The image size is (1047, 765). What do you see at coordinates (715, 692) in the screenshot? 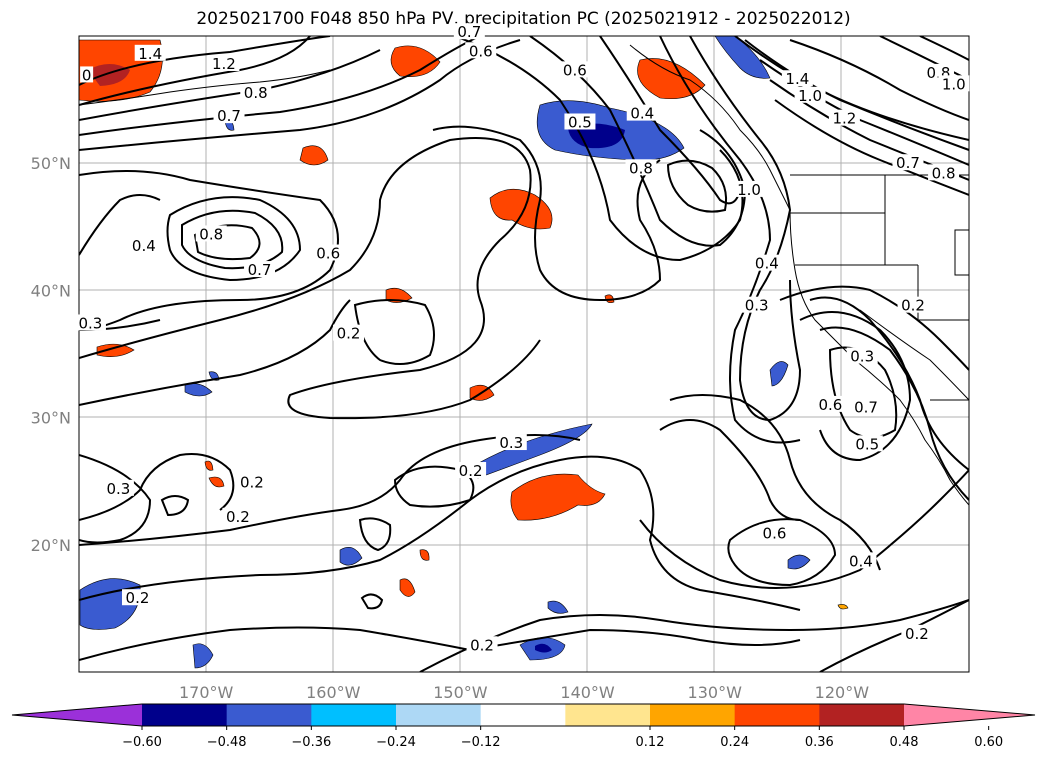
I see `lon-label: 130°W` at bounding box center [715, 692].